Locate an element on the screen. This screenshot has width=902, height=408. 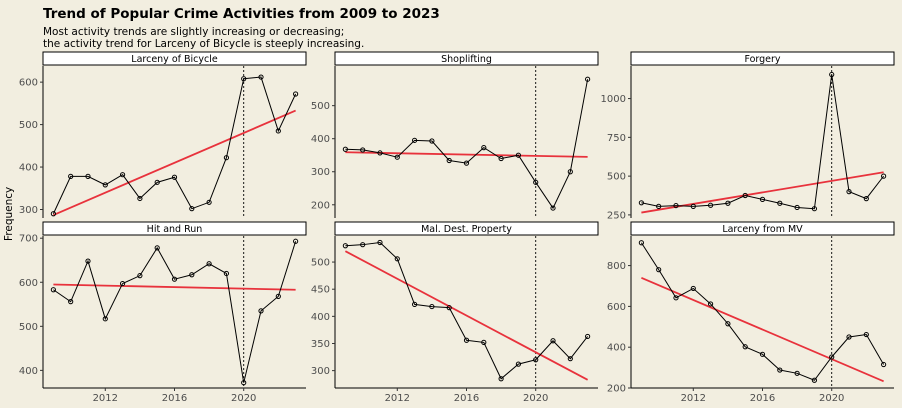
y-tick-label: 250 is located at coordinates (616, 215).